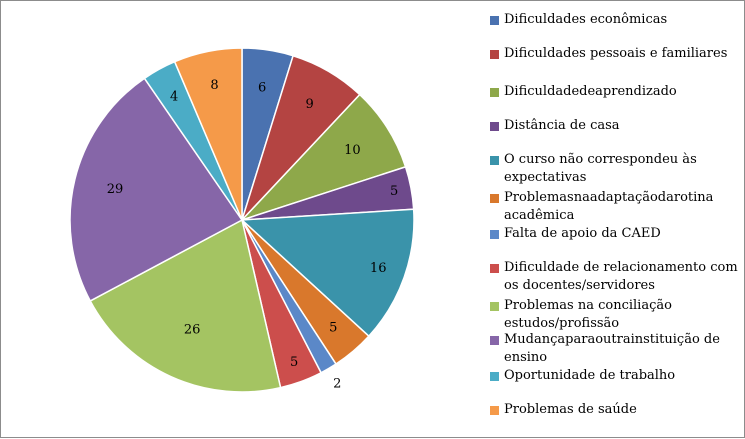  I want to click on legend-item: Distância de casa, so click(615, 126).